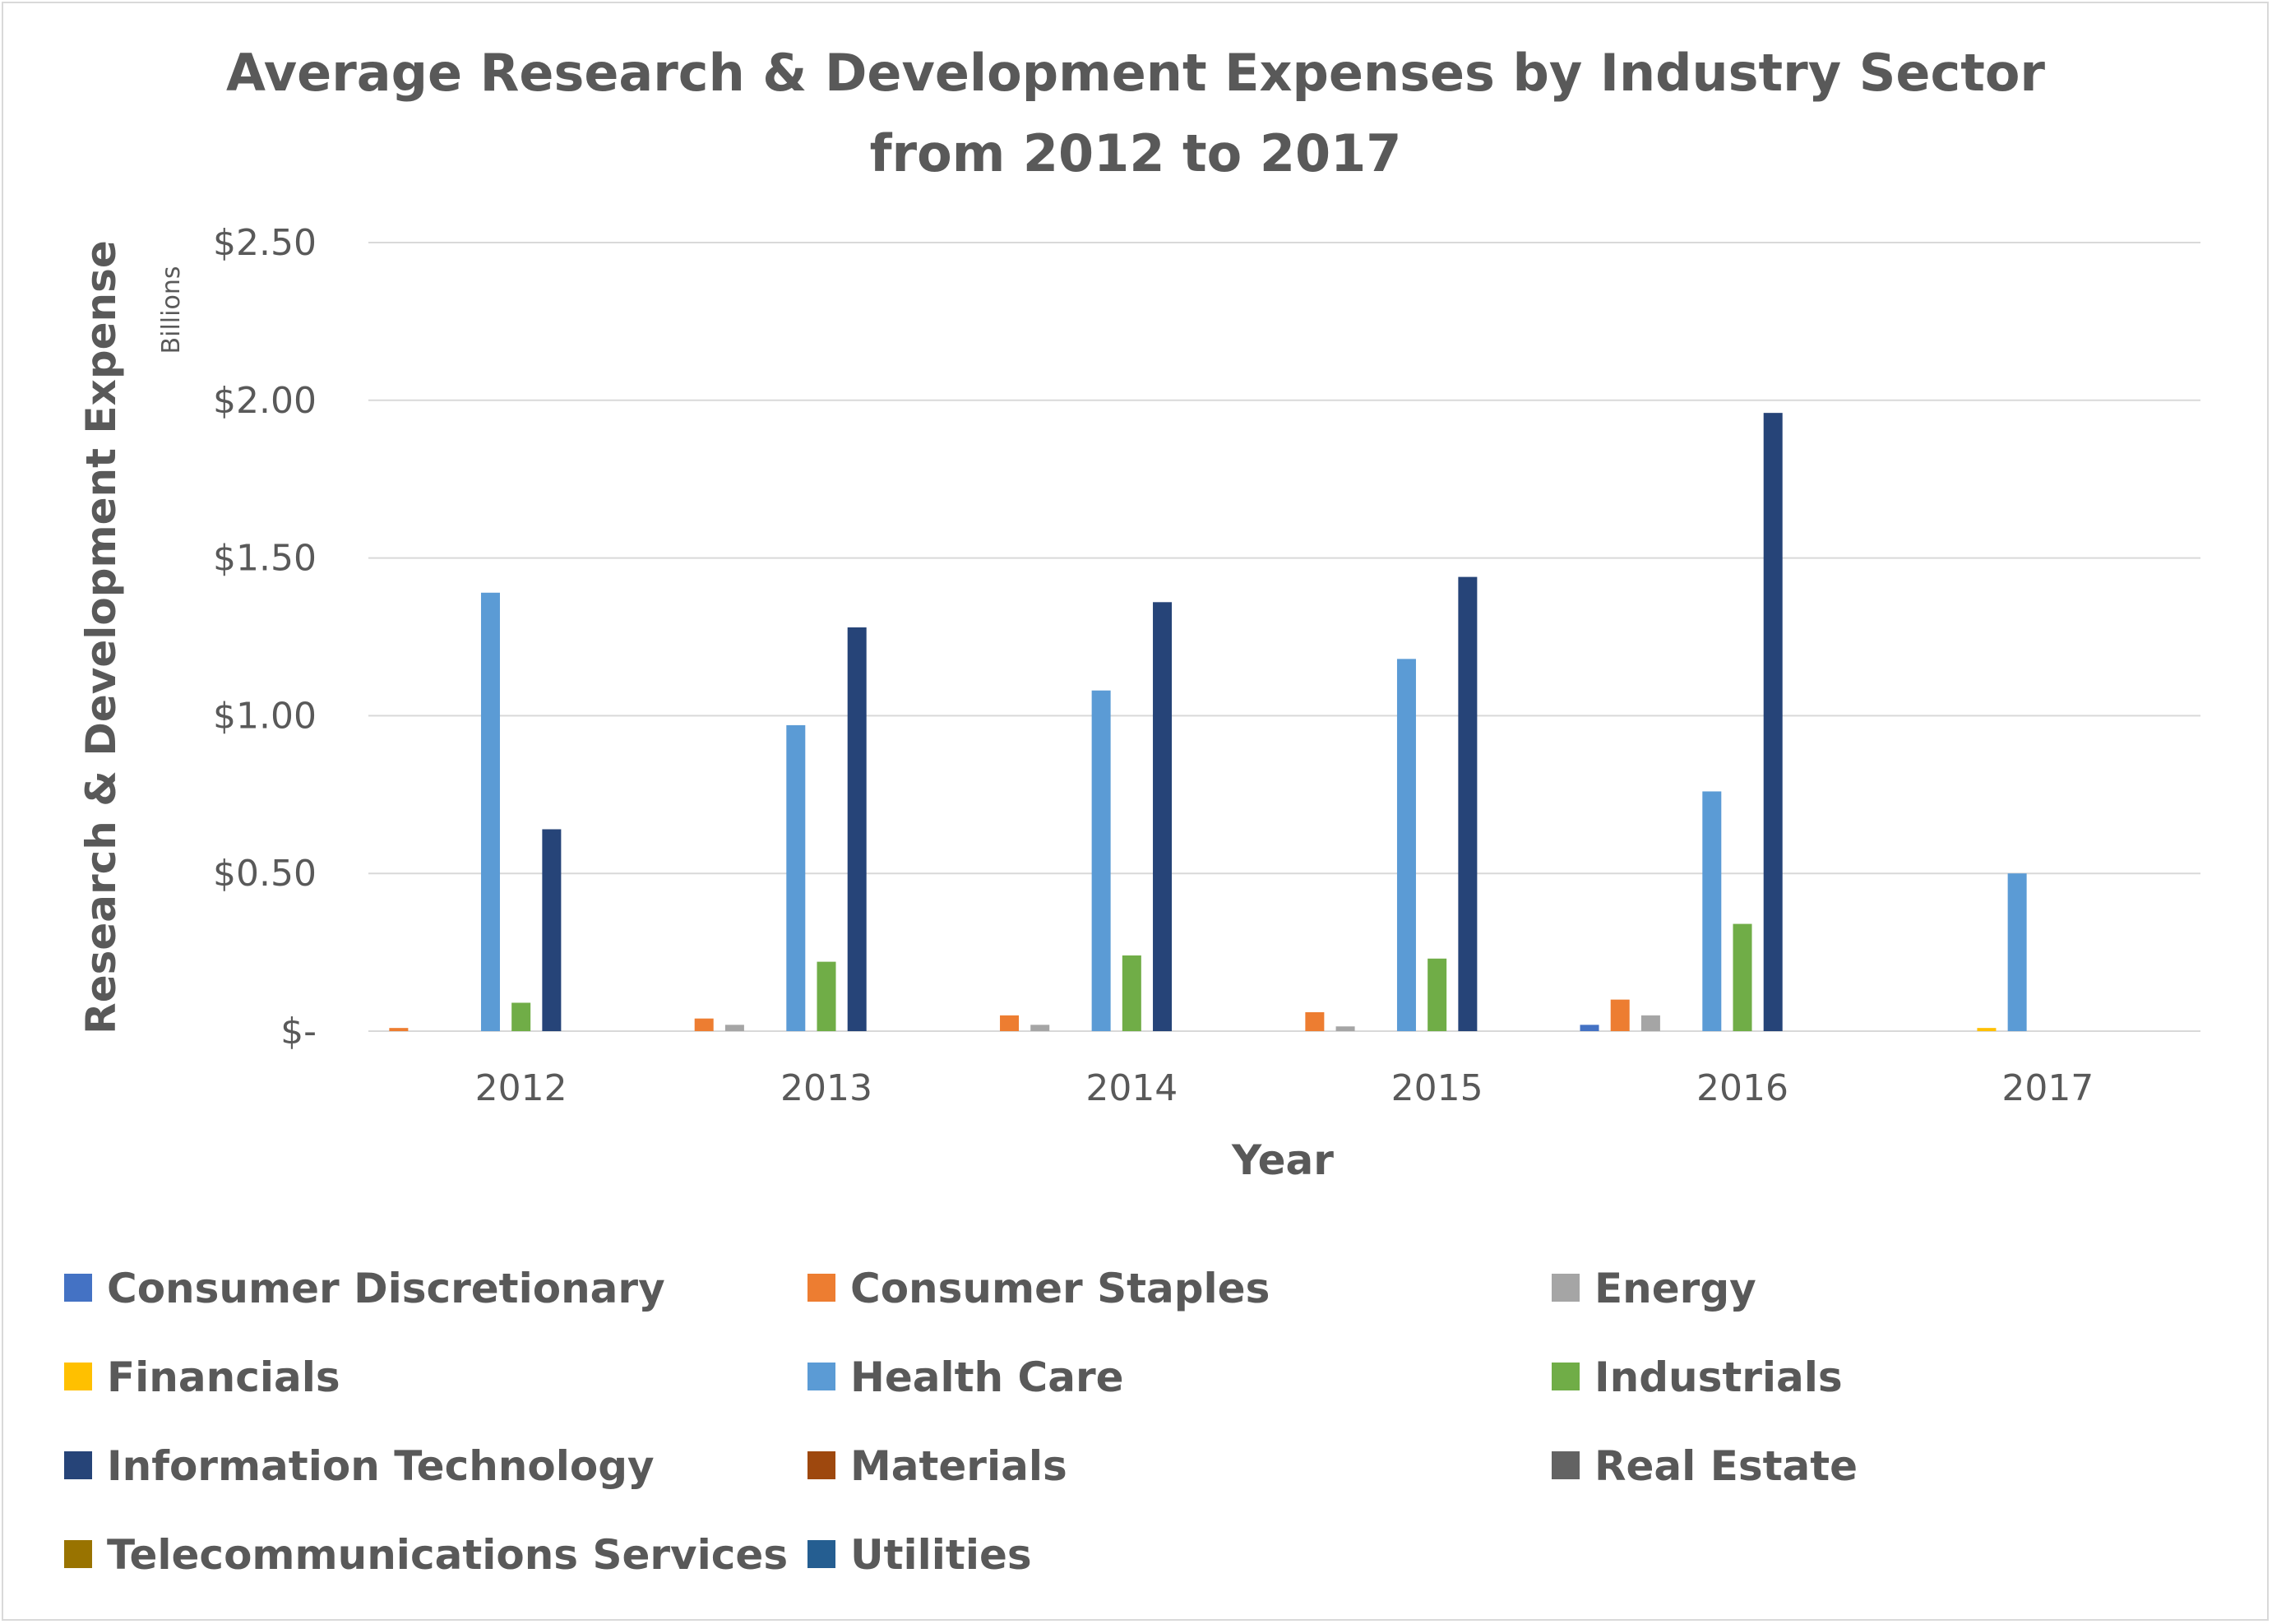 The width and height of the screenshot is (2272, 1624). Describe the element at coordinates (1742, 1088) in the screenshot. I see `x-tick-label: 2016` at that location.